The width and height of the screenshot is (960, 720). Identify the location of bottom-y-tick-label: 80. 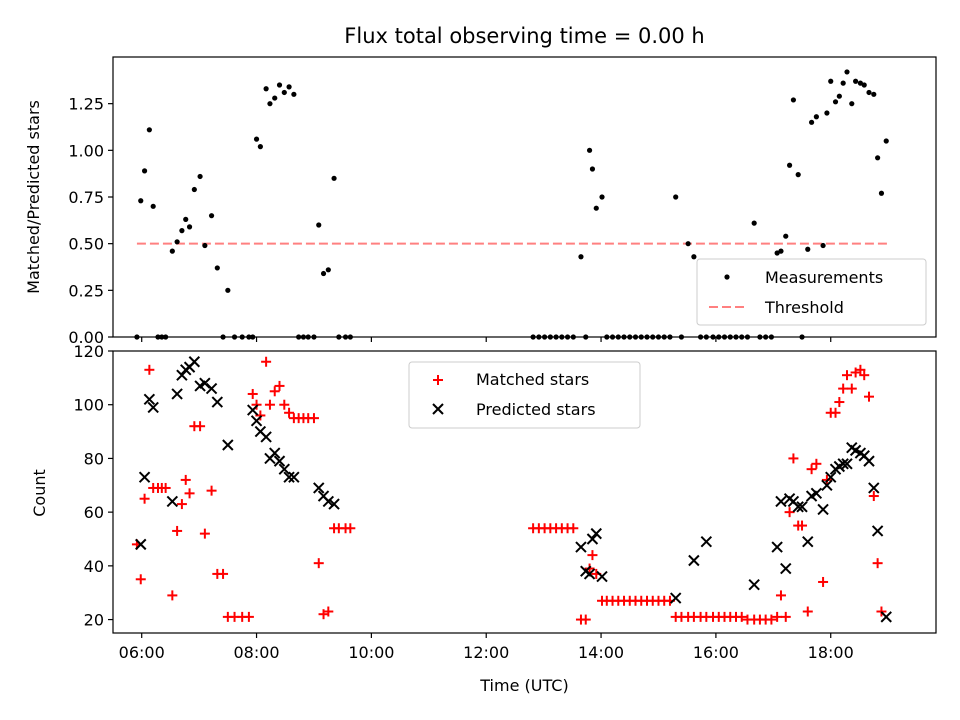
(94, 458).